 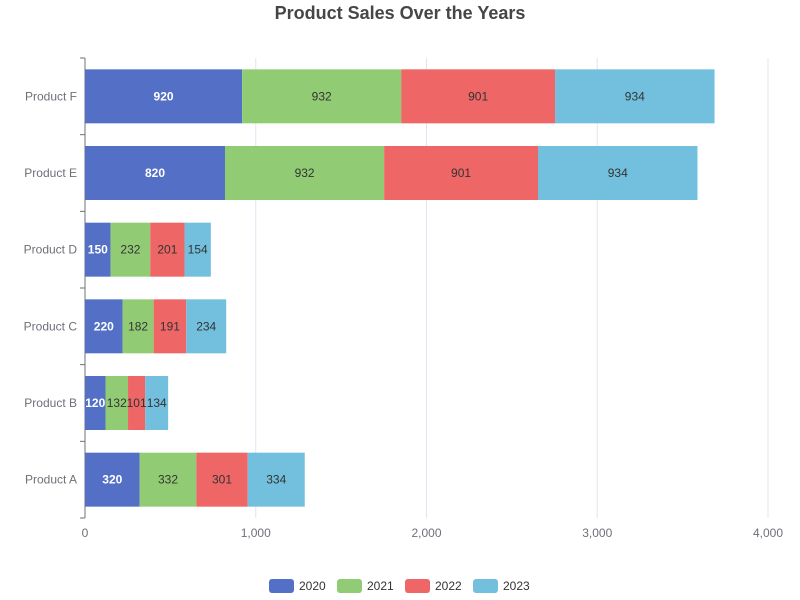 What do you see at coordinates (312, 586) in the screenshot?
I see `legend-label: 2020` at bounding box center [312, 586].